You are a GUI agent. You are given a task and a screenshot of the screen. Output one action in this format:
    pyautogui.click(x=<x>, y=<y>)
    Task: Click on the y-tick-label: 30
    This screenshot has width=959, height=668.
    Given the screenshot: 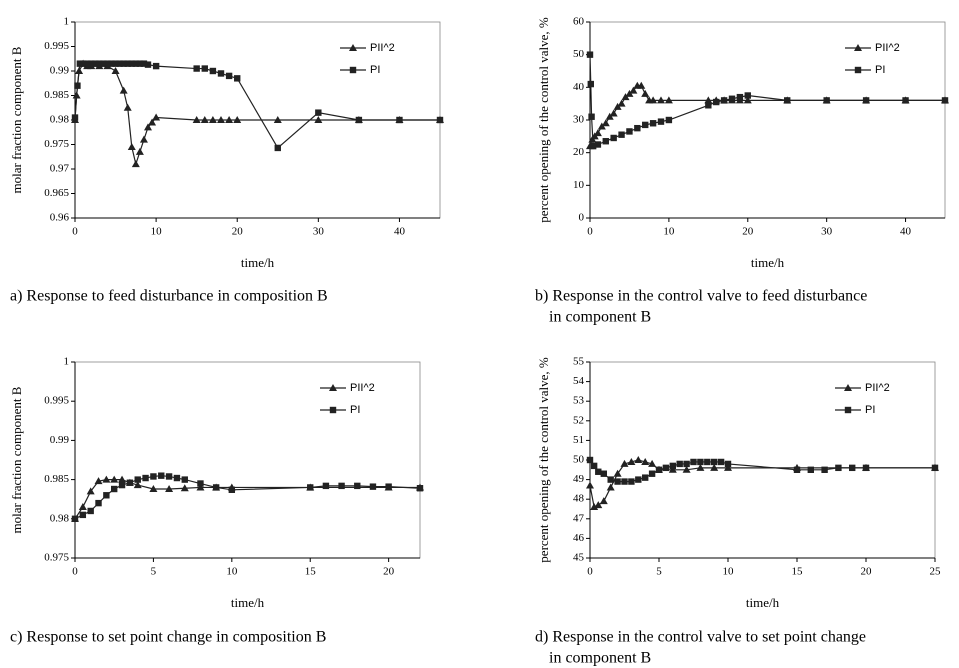 What is the action you would take?
    pyautogui.click(x=579, y=120)
    